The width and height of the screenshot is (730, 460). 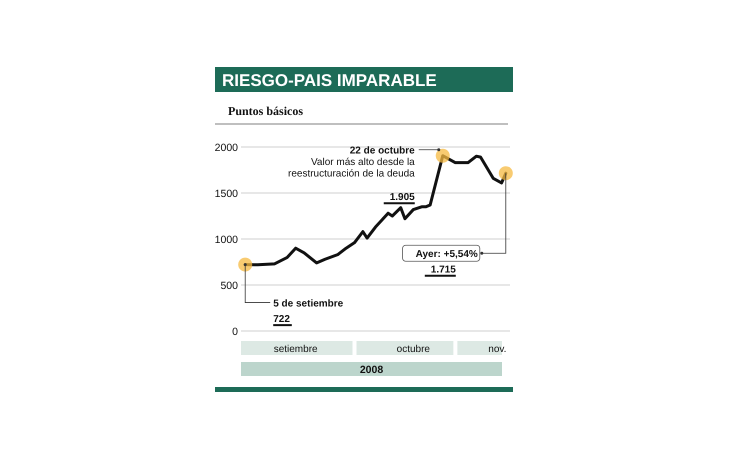 What do you see at coordinates (372, 370) in the screenshot?
I see `x-axis-title: 2008` at bounding box center [372, 370].